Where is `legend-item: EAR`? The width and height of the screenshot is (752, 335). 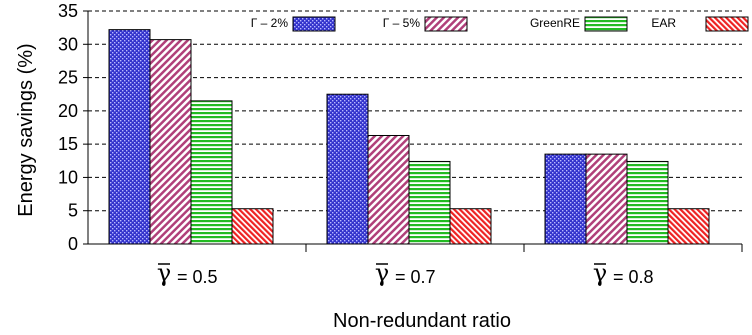
legend-item: EAR is located at coordinates (700, 24).